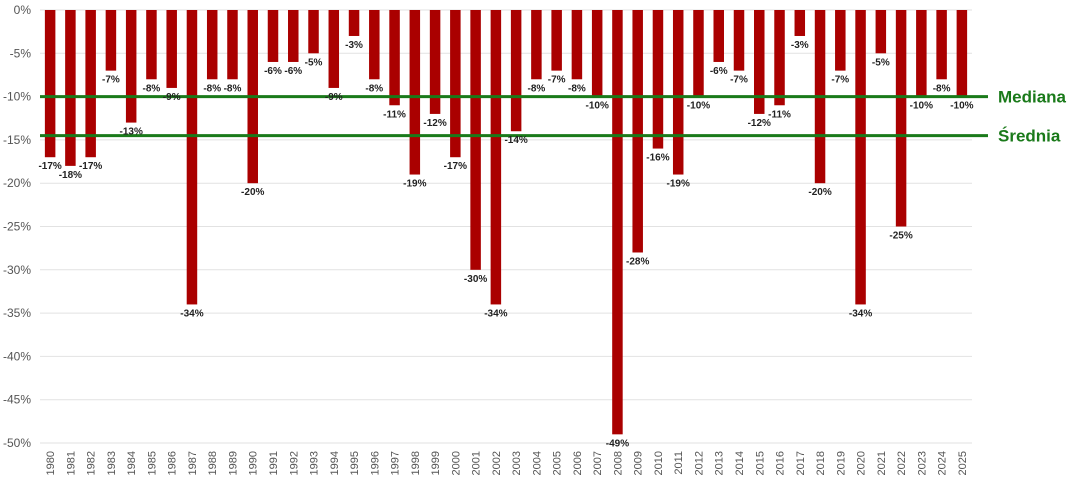  I want to click on x-tick-label: 1998, so click(416, 463).